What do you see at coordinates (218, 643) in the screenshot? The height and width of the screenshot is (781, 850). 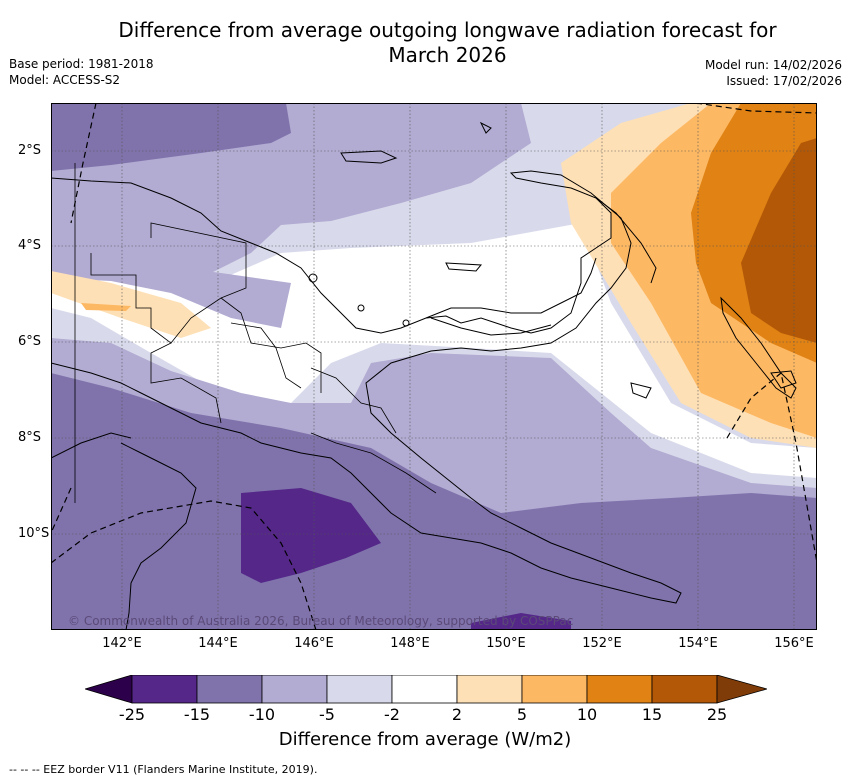 I see `x-tick-144: 144°E` at bounding box center [218, 643].